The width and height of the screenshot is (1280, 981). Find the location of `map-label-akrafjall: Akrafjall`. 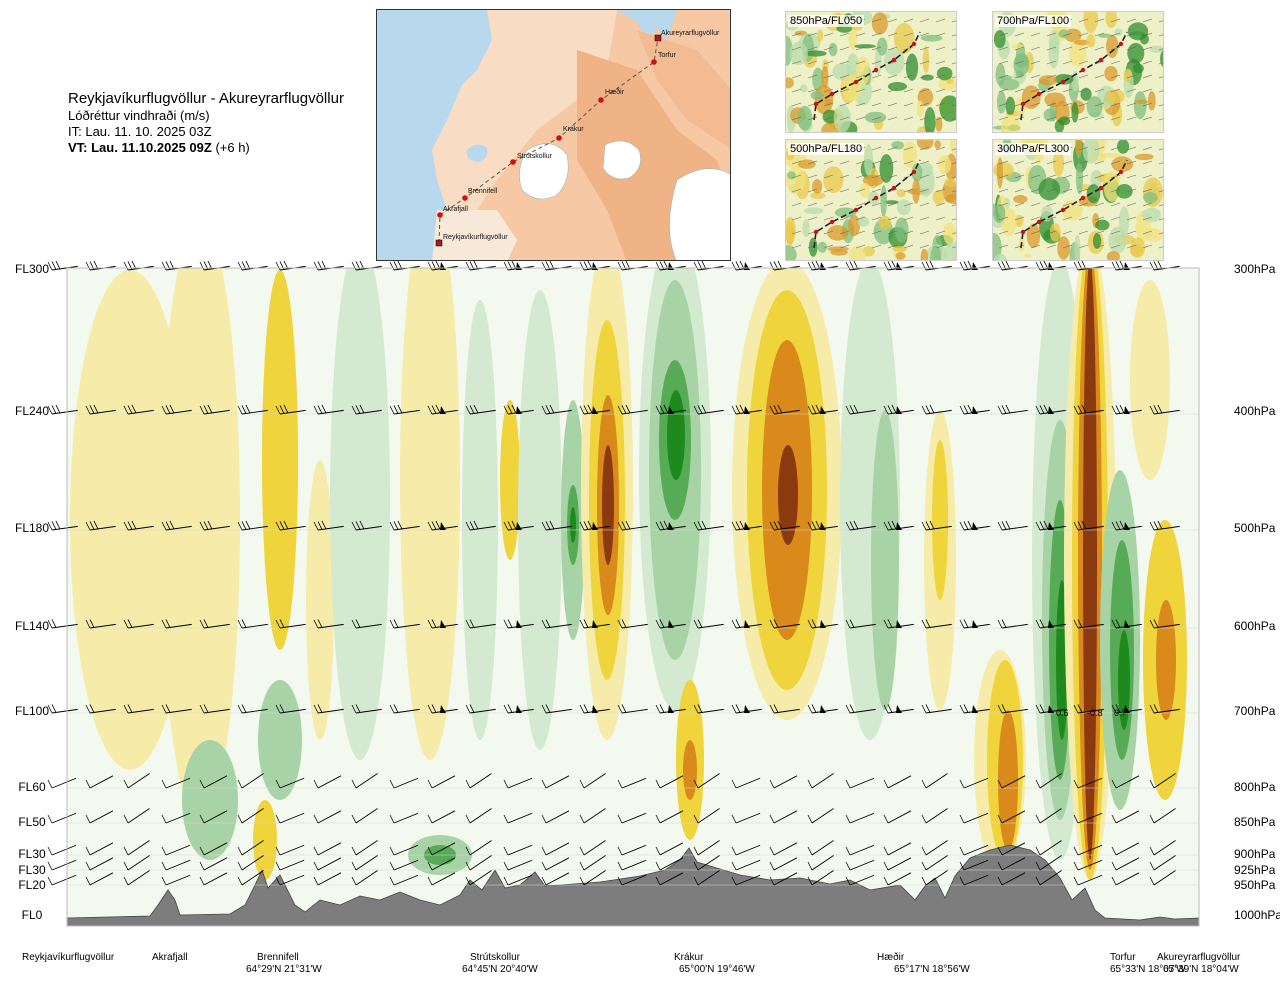

map-label-akrafjall: Akrafjall is located at coordinates (455, 209).